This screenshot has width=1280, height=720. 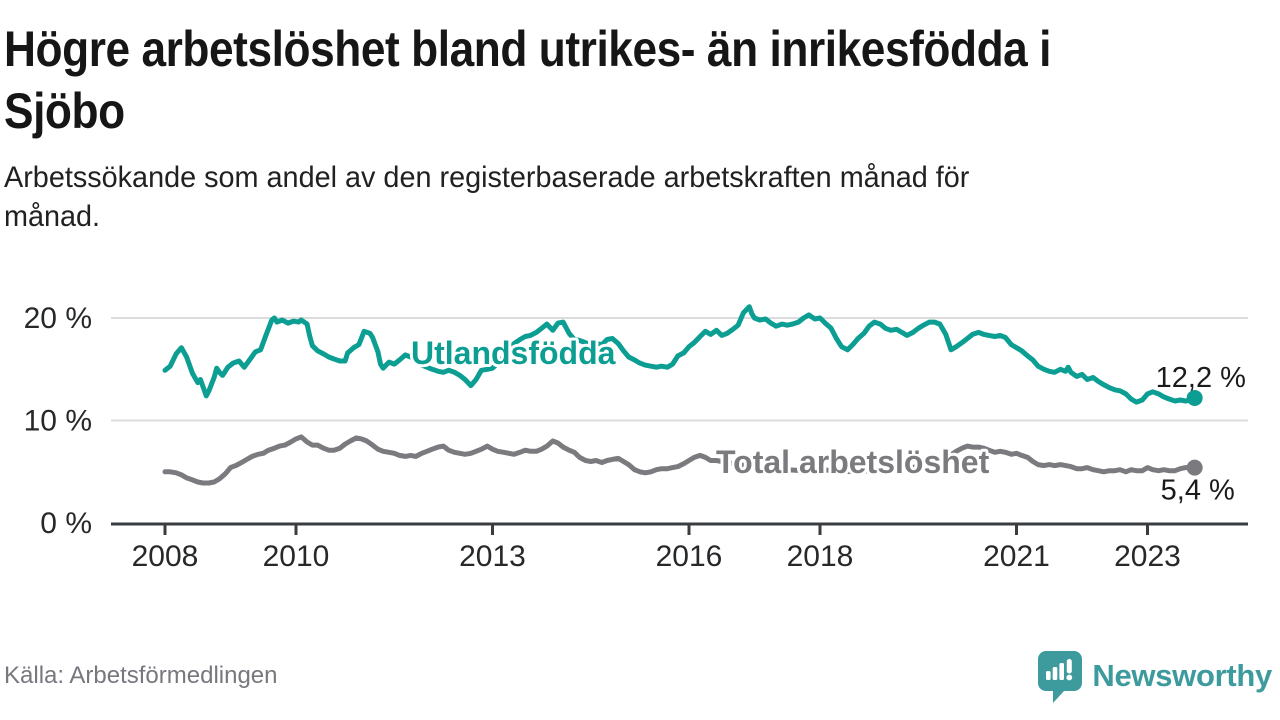 What do you see at coordinates (66, 523) in the screenshot?
I see `y-tick-label: 0 %` at bounding box center [66, 523].